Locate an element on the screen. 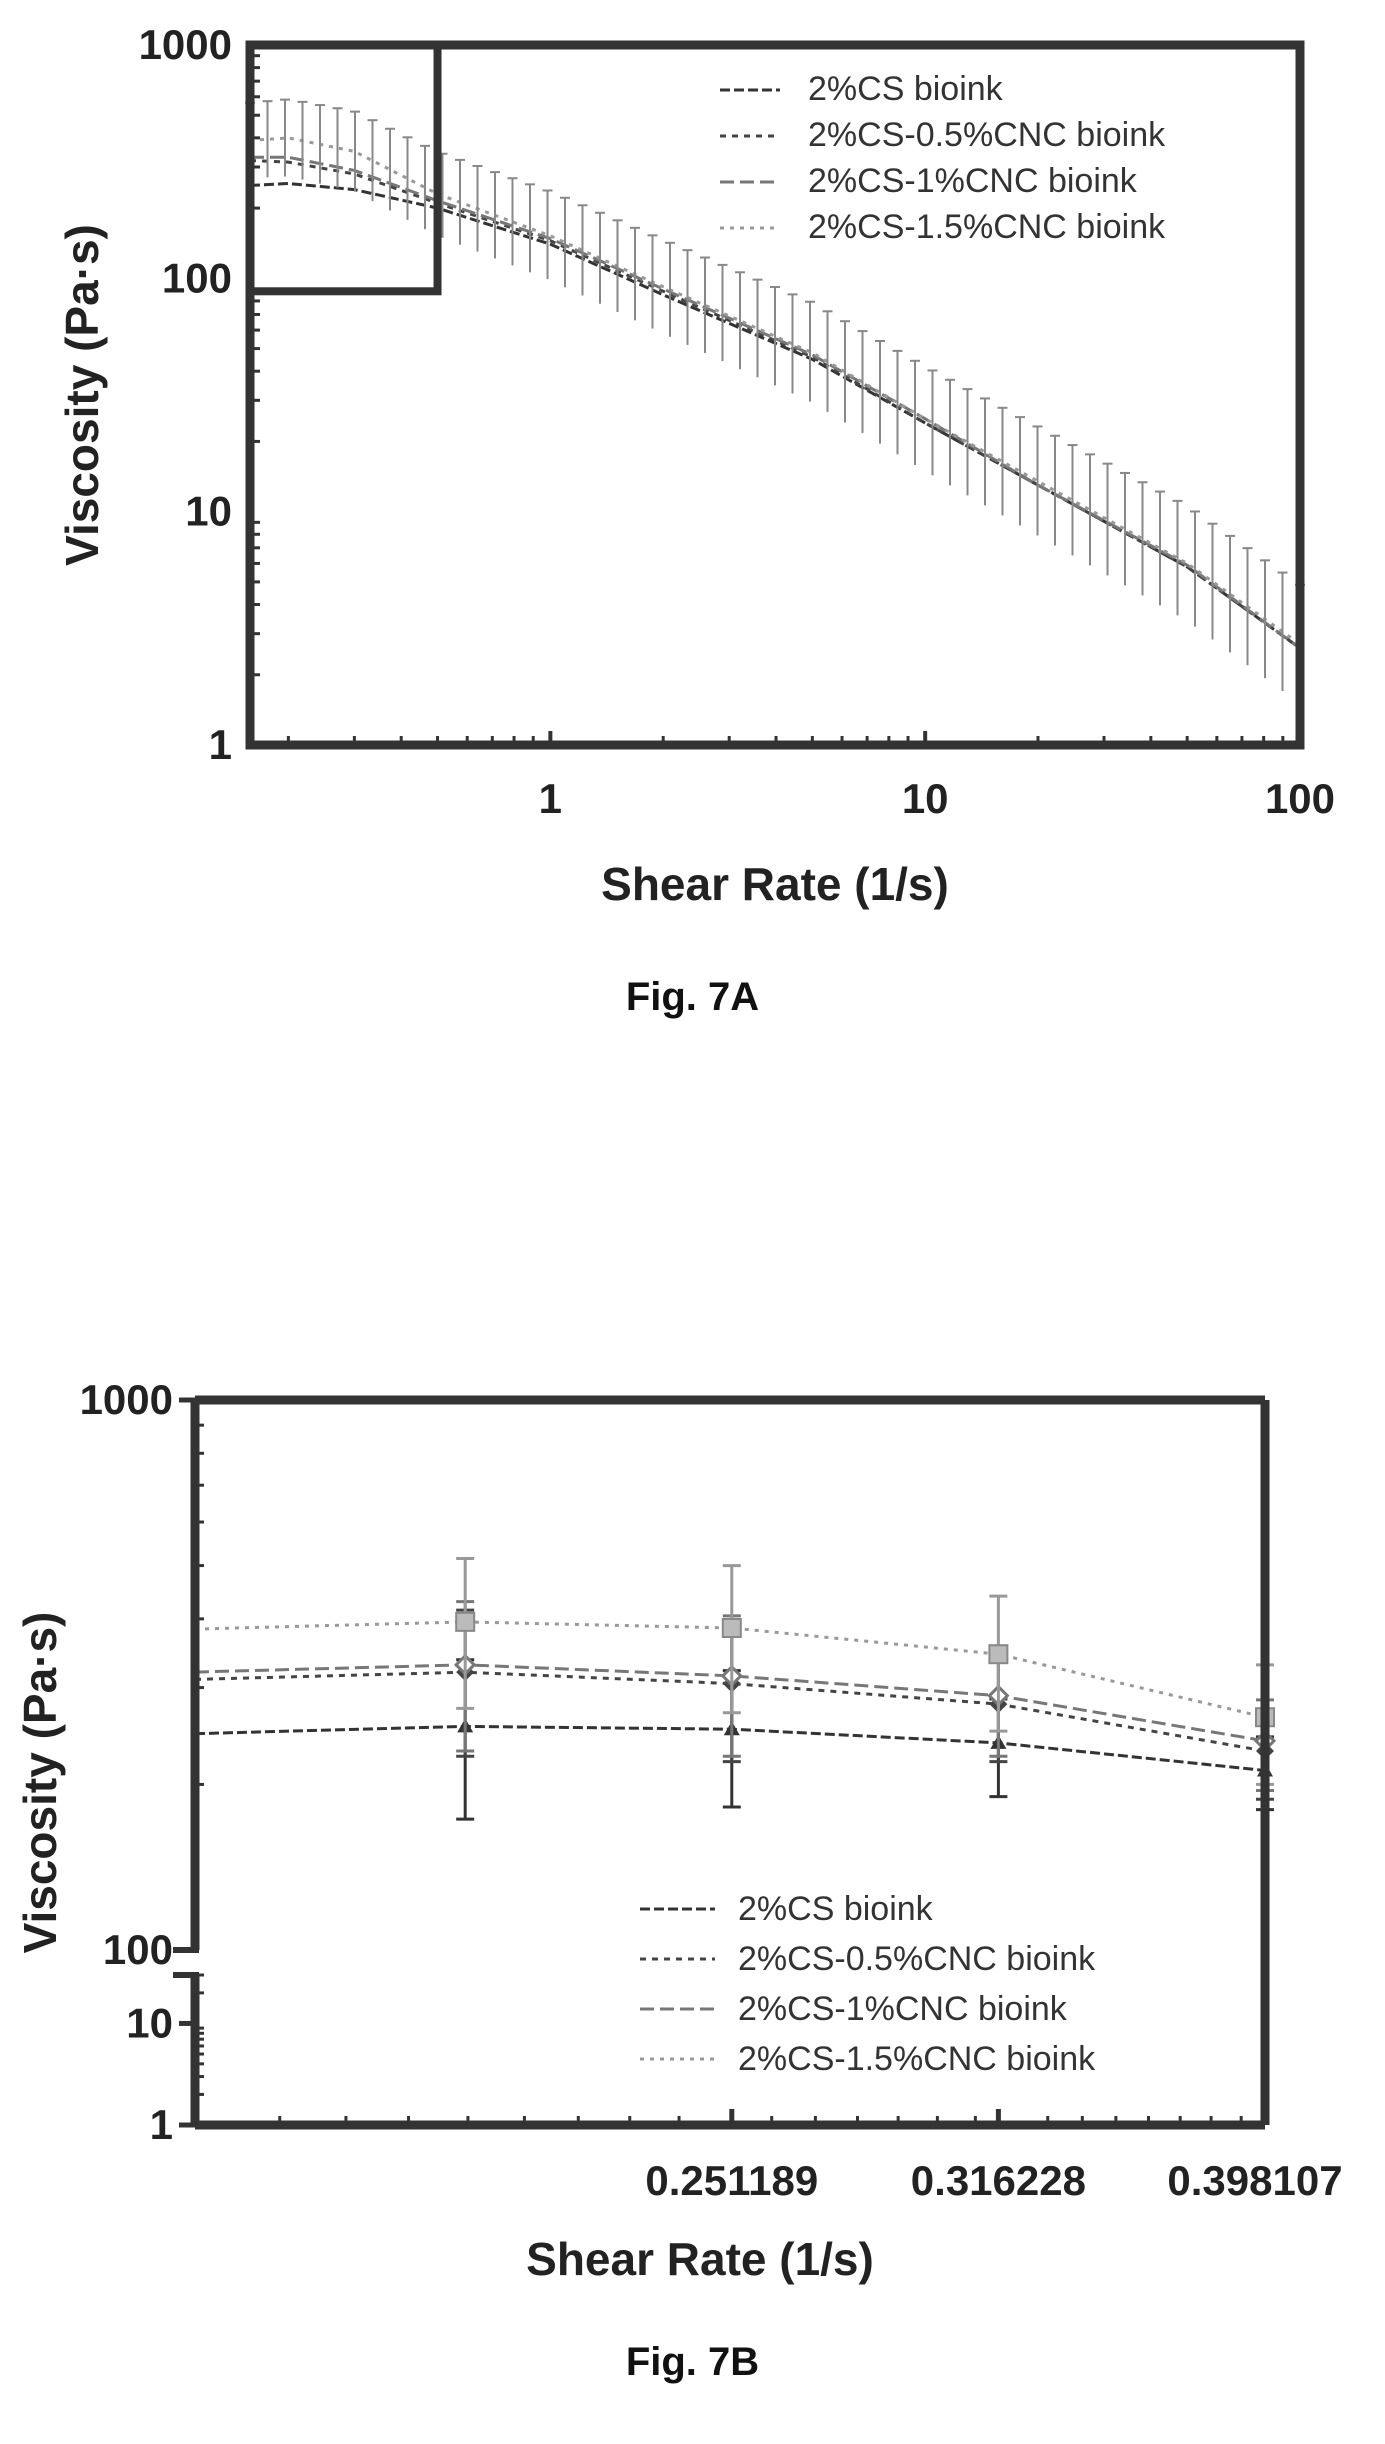  x-tick-label: 10 is located at coordinates (925, 798).